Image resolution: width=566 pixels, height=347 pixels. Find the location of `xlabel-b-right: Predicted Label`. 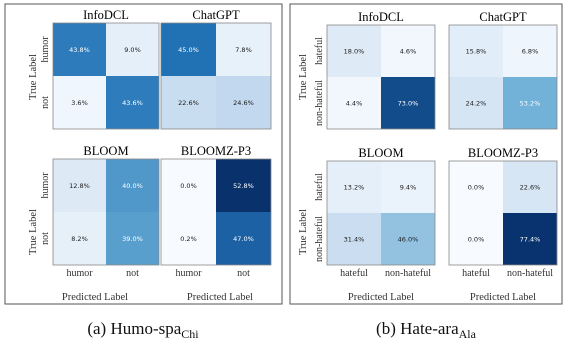

xlabel-b-right: Predicted Label is located at coordinates (503, 297).